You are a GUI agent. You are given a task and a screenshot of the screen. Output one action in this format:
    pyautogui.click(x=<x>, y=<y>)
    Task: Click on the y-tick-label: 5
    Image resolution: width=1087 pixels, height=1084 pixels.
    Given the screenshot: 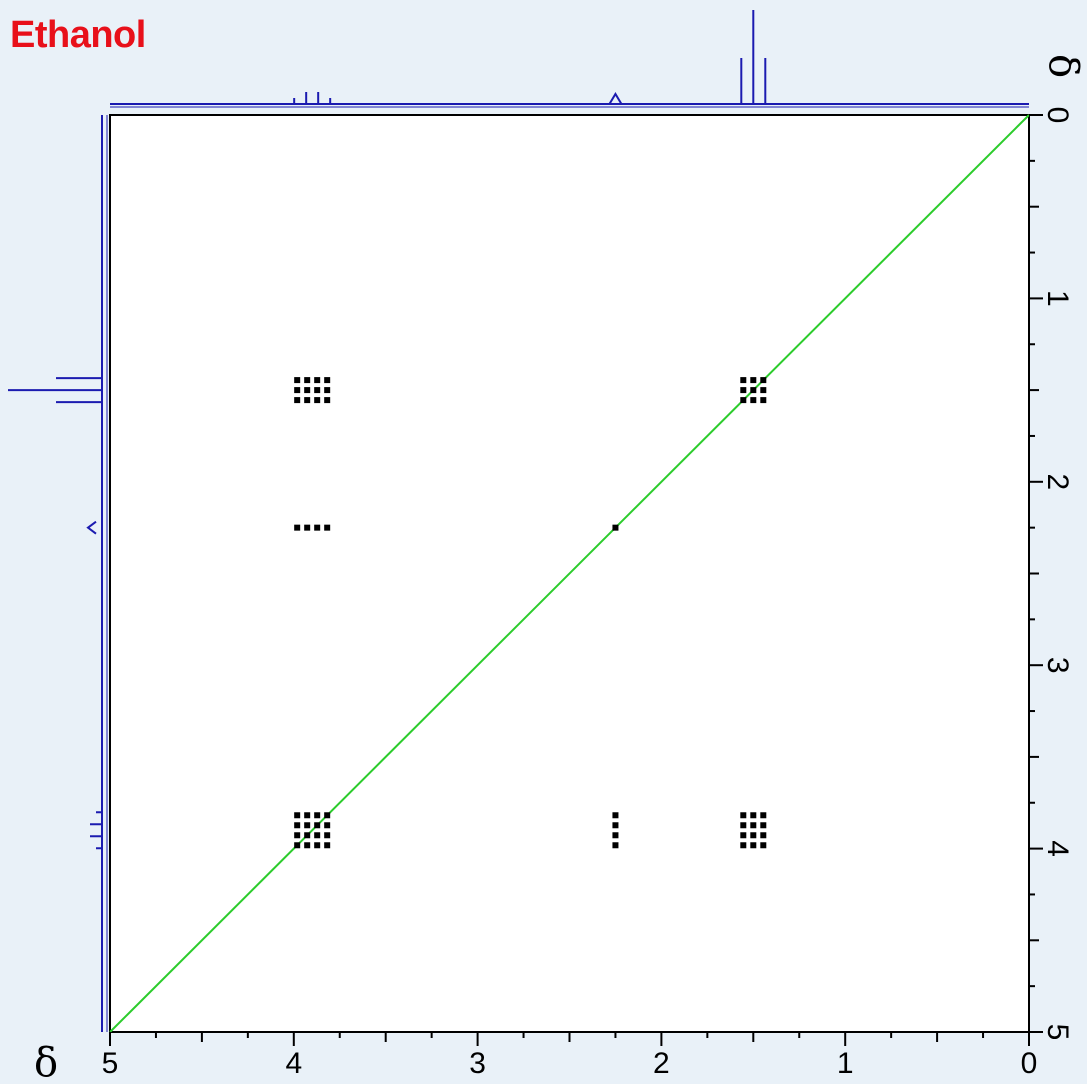 What is the action you would take?
    pyautogui.click(x=1057, y=1032)
    